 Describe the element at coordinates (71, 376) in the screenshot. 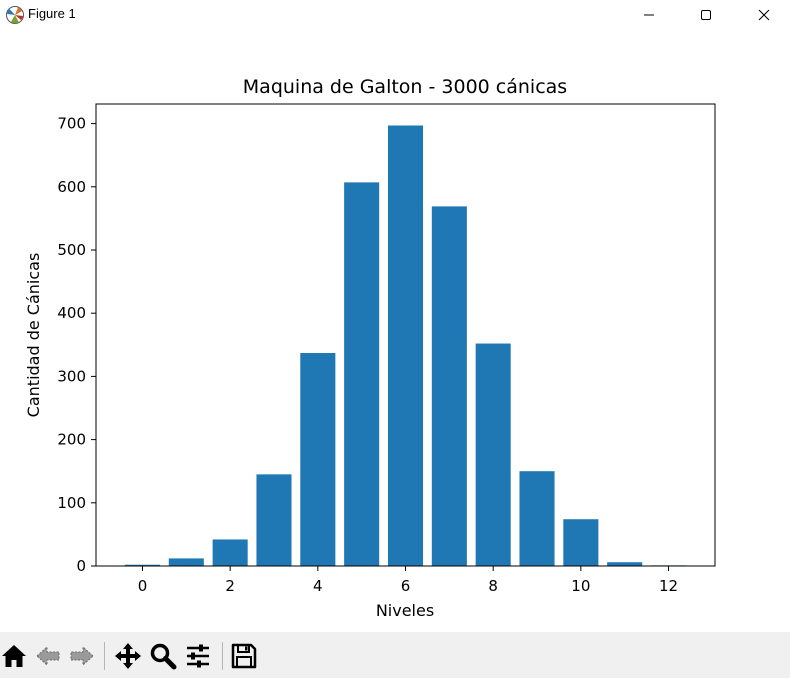

I see `y-tick-label: 300` at that location.